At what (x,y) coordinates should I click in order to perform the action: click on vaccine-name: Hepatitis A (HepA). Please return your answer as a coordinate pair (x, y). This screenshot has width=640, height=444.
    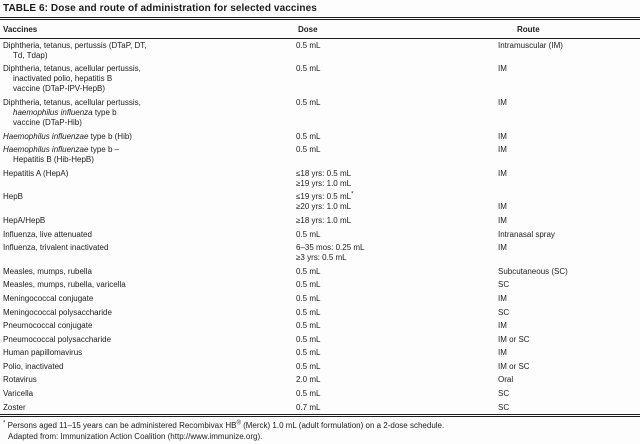
    Looking at the image, I should click on (149, 174).